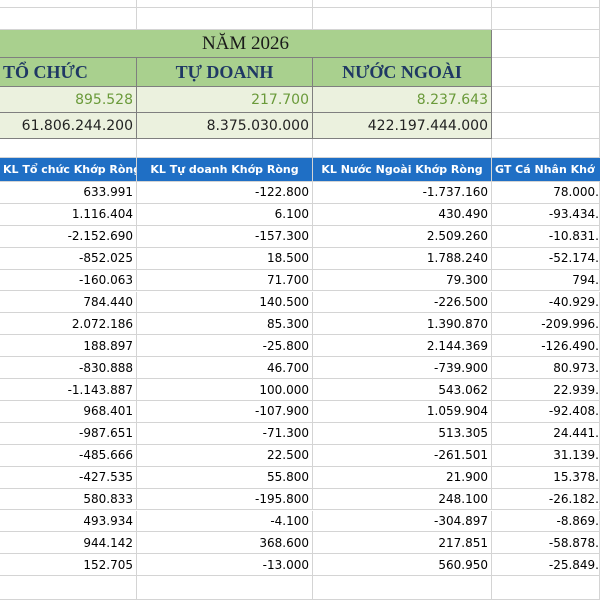 The height and width of the screenshot is (600, 600). What do you see at coordinates (546, 390) in the screenshot?
I see `data-cell: 22.939.` at bounding box center [546, 390].